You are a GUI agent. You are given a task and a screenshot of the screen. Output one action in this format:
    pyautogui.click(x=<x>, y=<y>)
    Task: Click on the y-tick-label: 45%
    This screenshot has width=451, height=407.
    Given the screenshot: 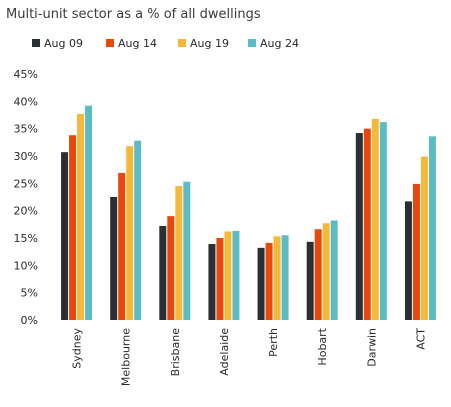 What is the action you would take?
    pyautogui.click(x=26, y=74)
    